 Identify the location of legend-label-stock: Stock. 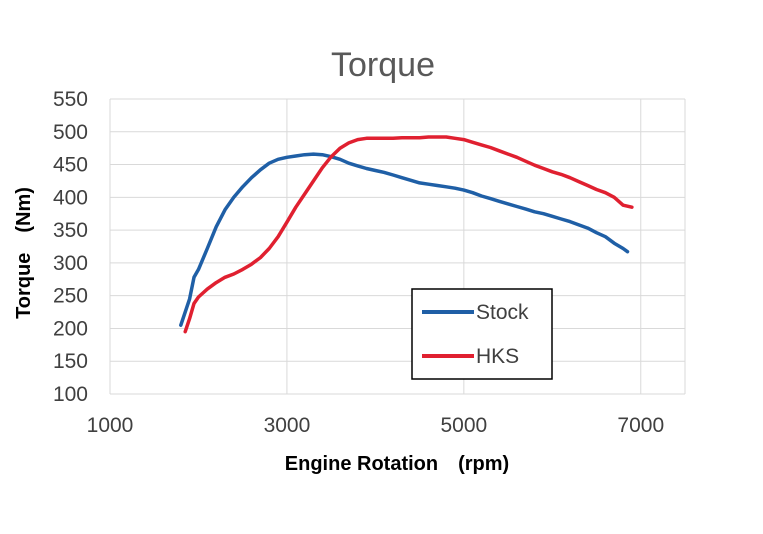
(502, 312).